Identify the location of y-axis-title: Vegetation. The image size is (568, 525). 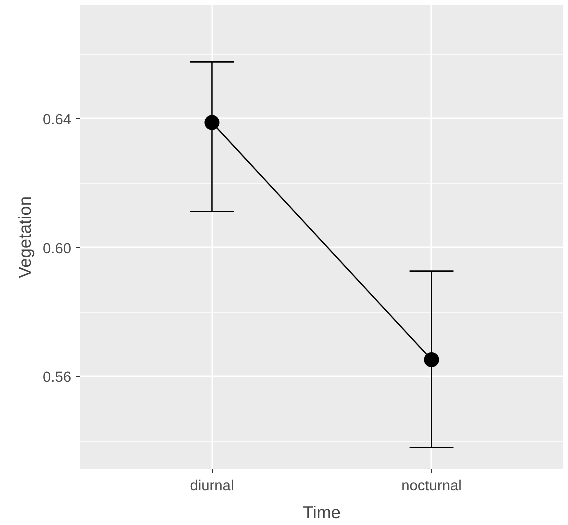
(24, 237).